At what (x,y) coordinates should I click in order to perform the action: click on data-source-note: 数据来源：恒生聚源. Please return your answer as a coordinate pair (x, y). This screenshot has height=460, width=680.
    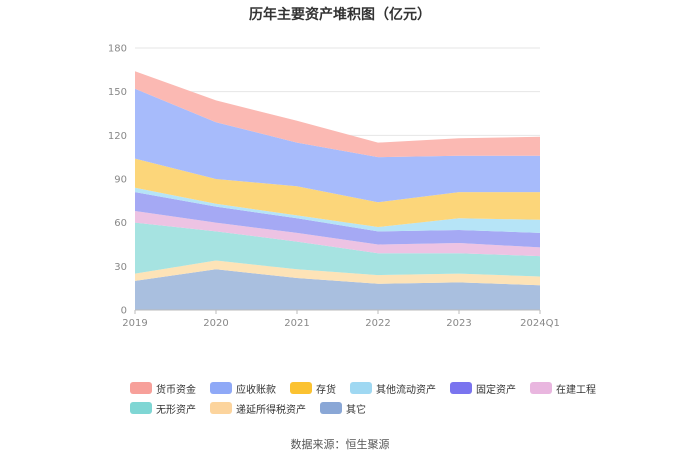
    Looking at the image, I should click on (340, 444).